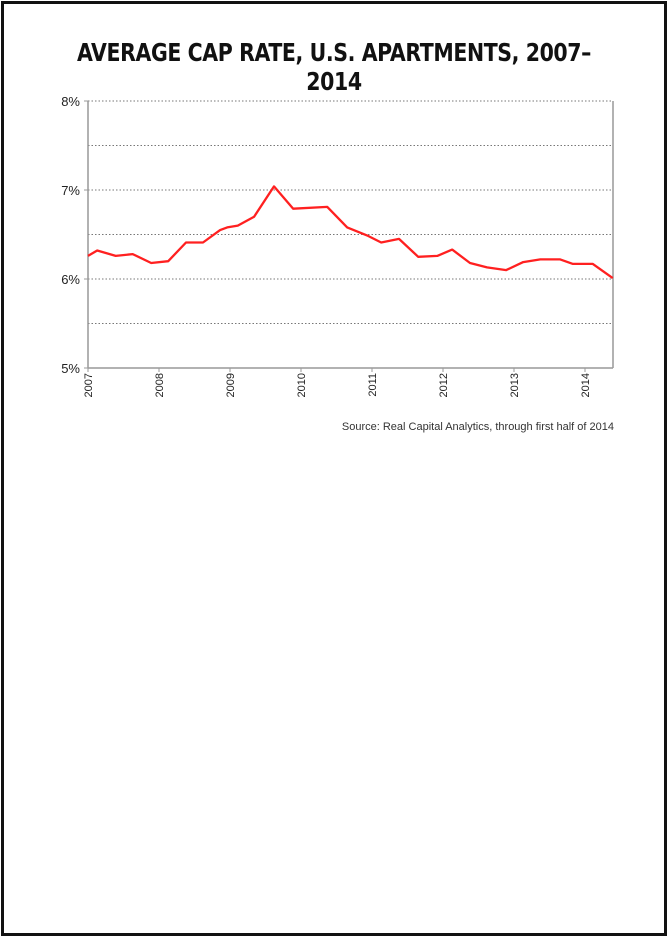 The image size is (668, 937). What do you see at coordinates (70, 368) in the screenshot?
I see `y-tick-label: 5%` at bounding box center [70, 368].